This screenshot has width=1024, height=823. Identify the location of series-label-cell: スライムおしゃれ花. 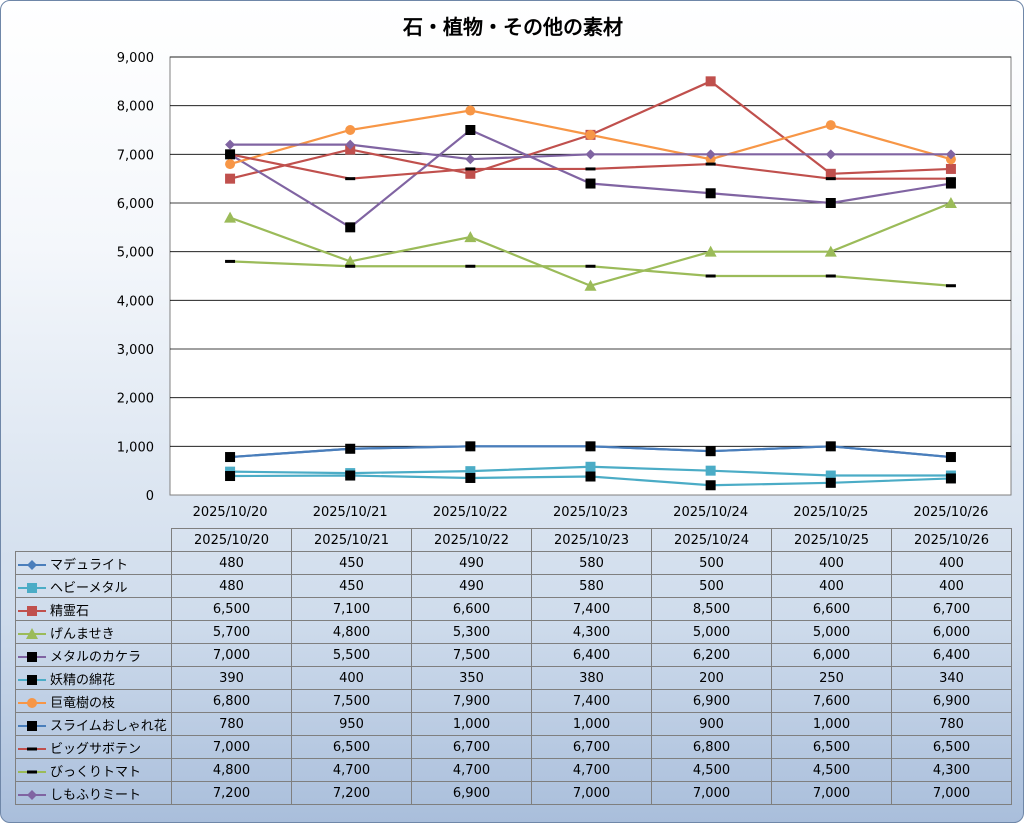
(93, 724).